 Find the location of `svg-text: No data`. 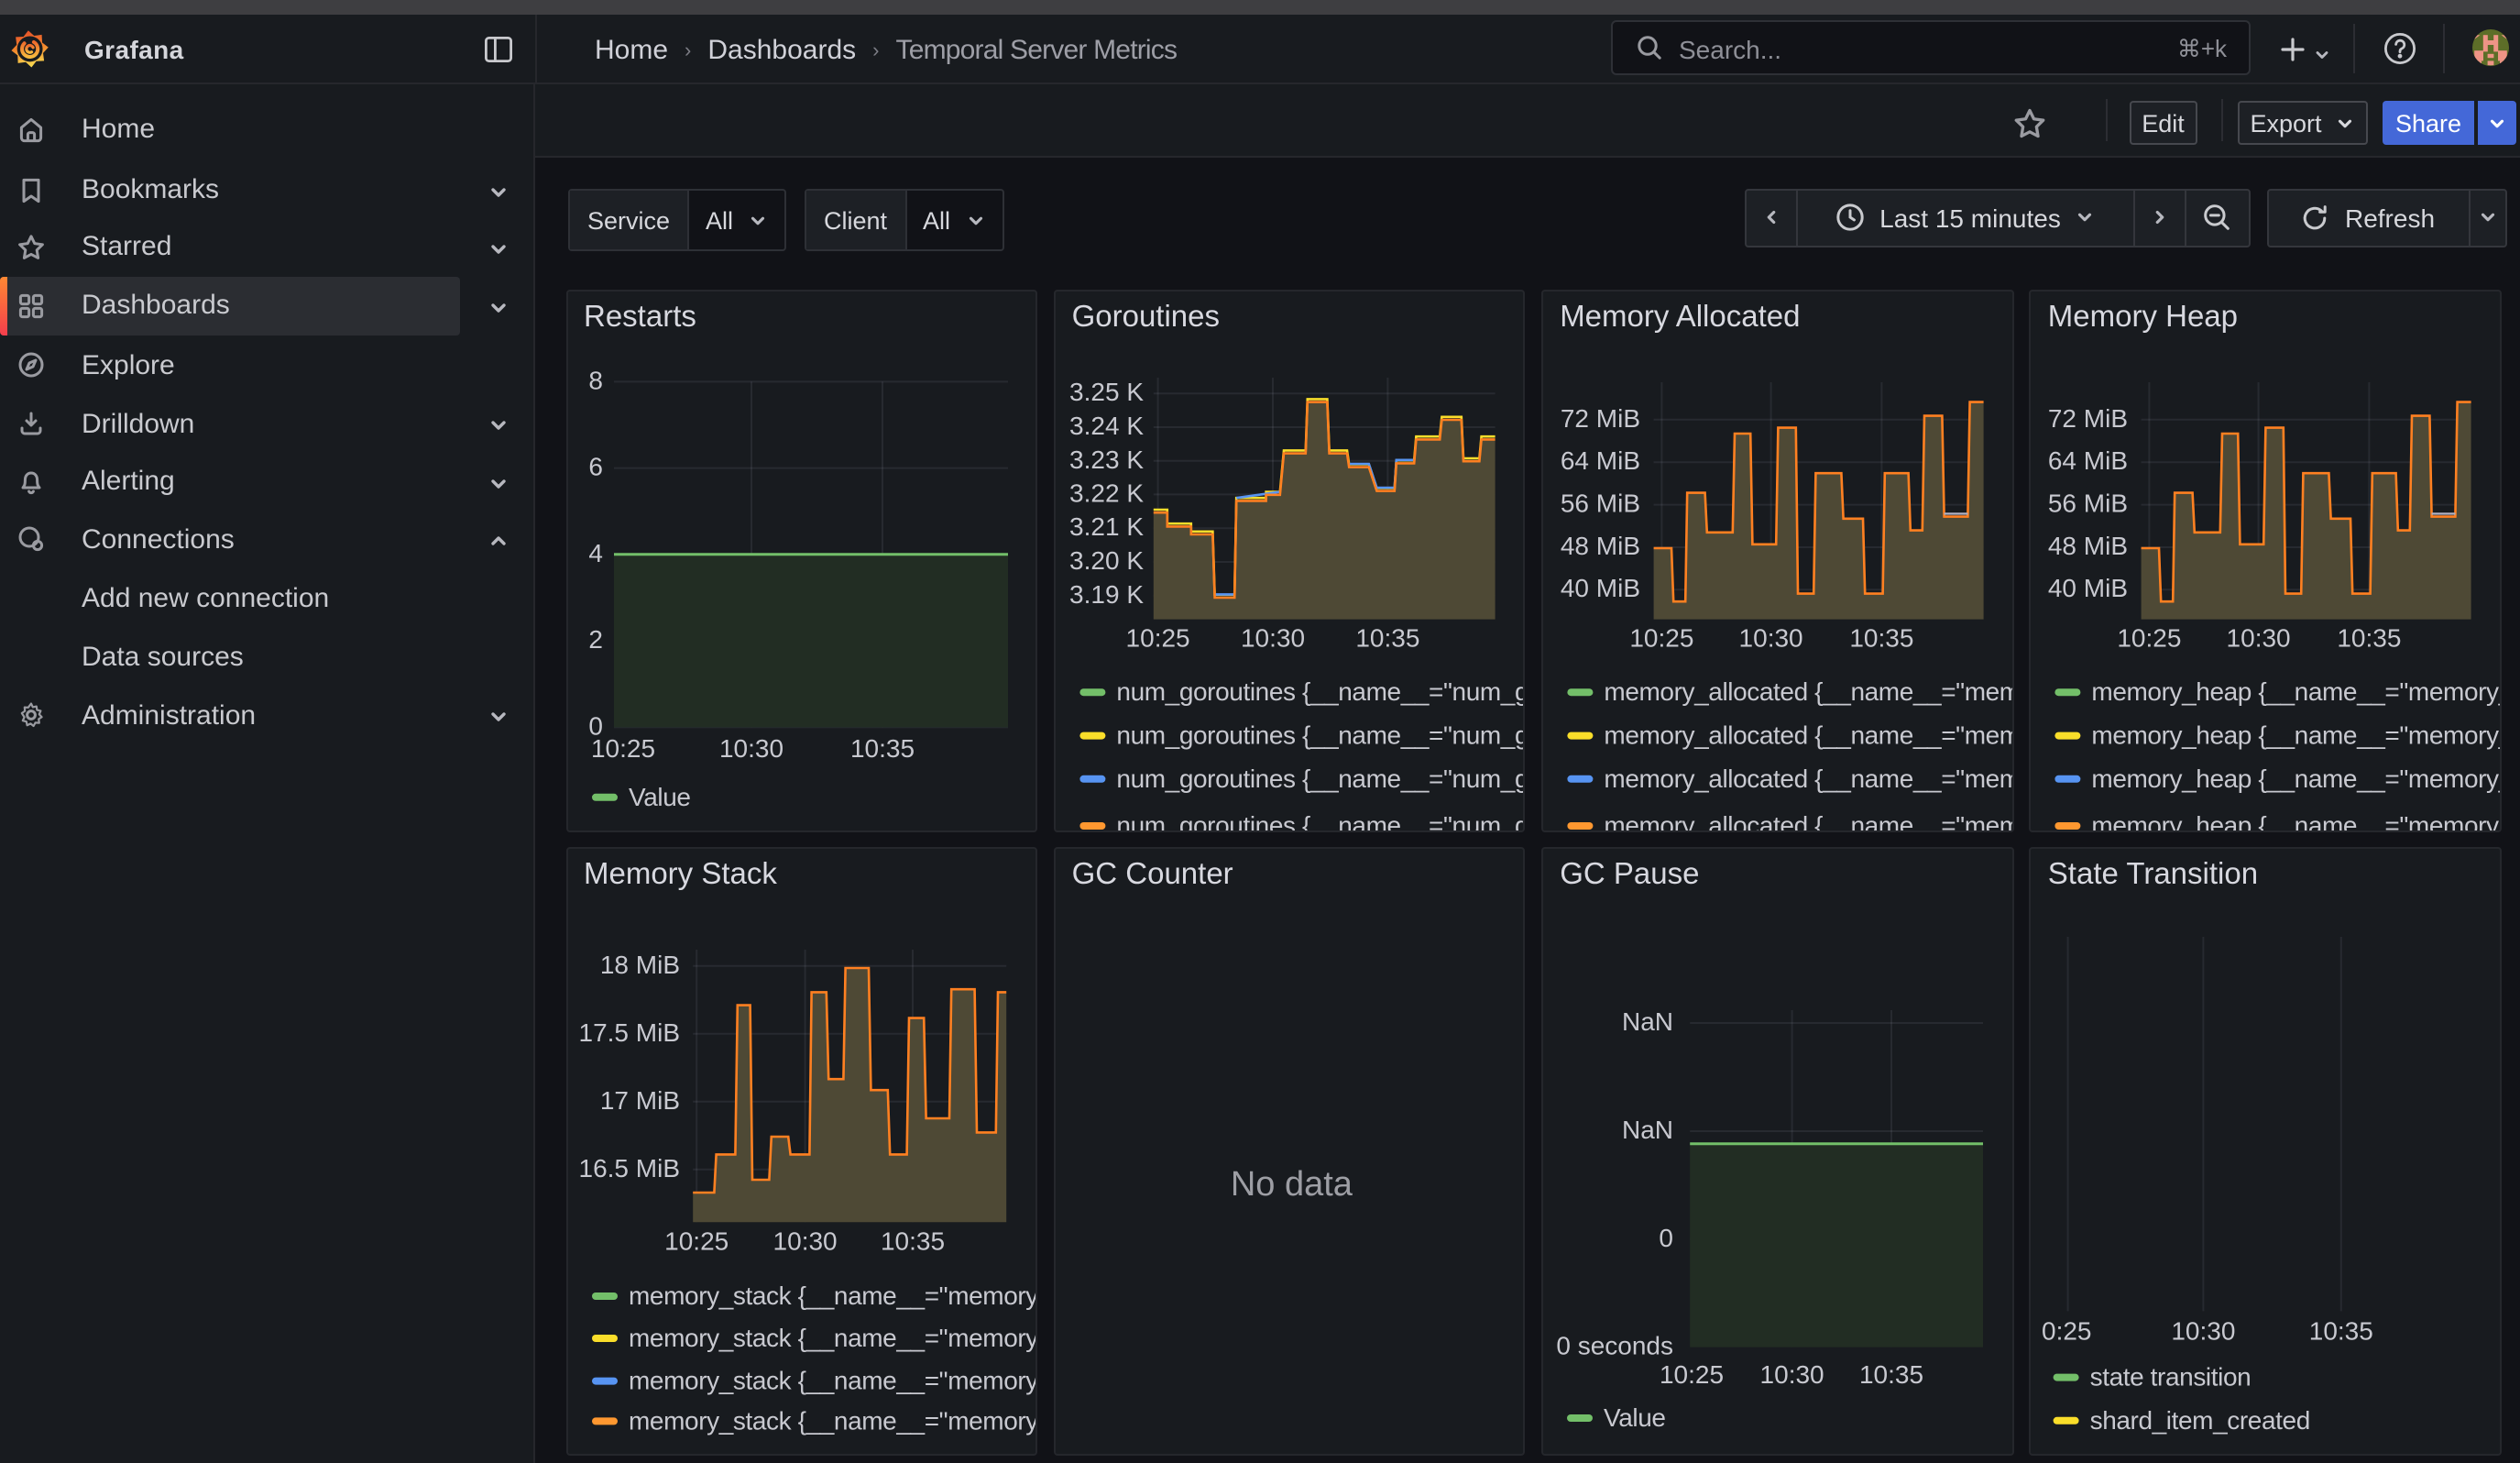

svg-text: No data is located at coordinates (1291, 1184).